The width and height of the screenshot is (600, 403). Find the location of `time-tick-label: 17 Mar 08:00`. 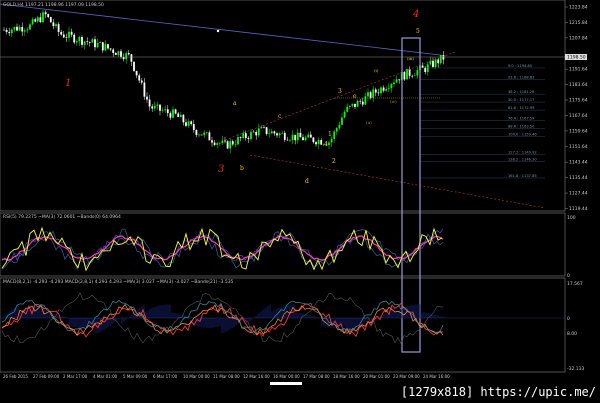

time-tick-label: 17 Mar 08:00 is located at coordinates (316, 376).